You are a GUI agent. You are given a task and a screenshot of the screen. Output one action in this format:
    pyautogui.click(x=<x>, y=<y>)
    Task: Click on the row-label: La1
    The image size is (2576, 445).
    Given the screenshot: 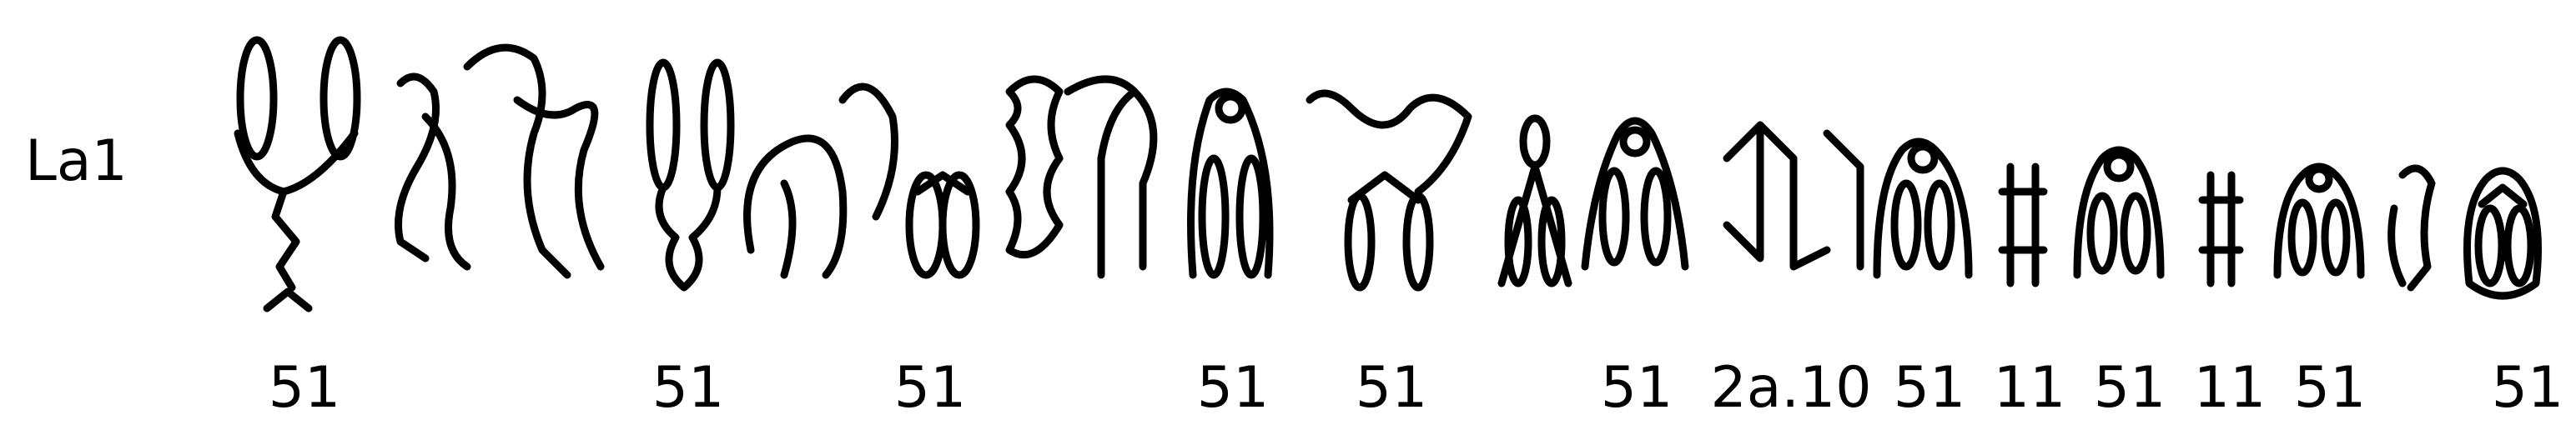 What is the action you would take?
    pyautogui.click(x=76, y=161)
    